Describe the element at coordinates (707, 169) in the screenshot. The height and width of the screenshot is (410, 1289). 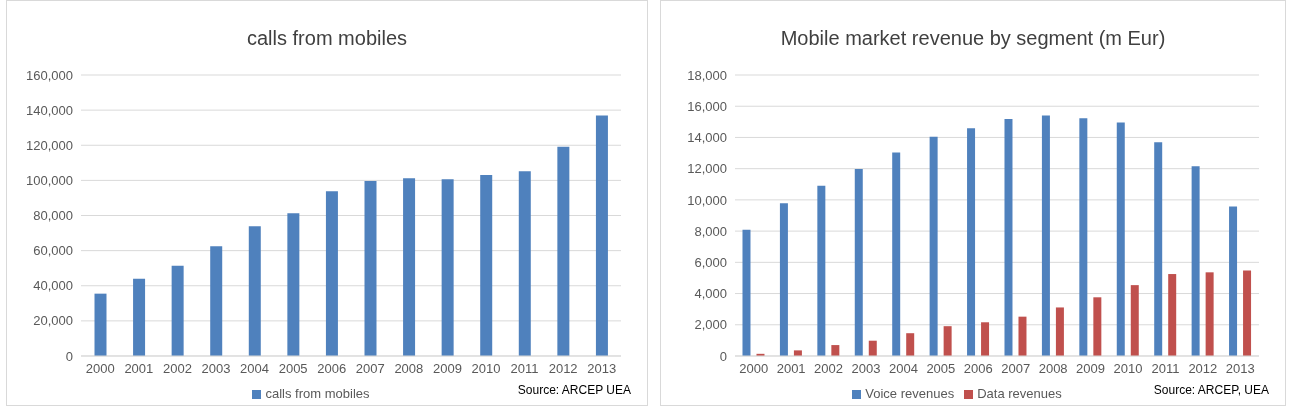
I see `y-tick-label: 12,000` at that location.